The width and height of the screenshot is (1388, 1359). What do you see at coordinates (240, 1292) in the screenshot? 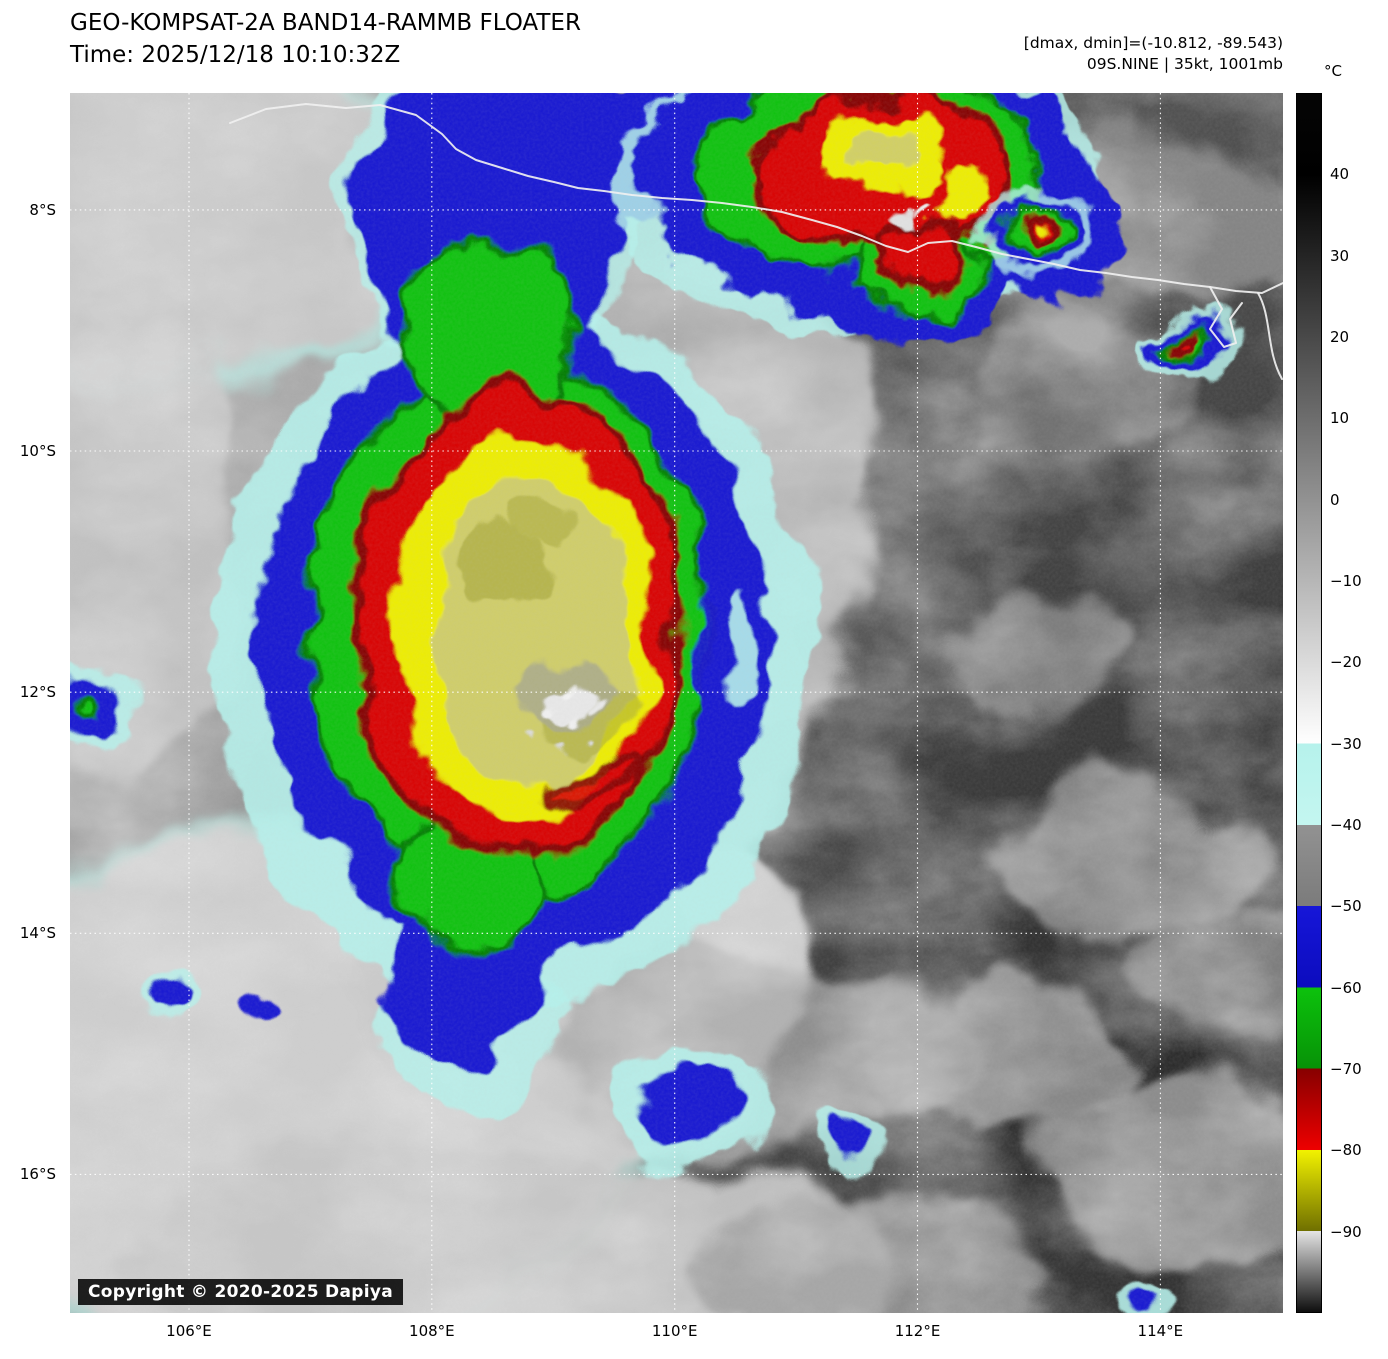
I see `copyright-badge: Copyright © 2020-2025 Dapiya` at bounding box center [240, 1292].